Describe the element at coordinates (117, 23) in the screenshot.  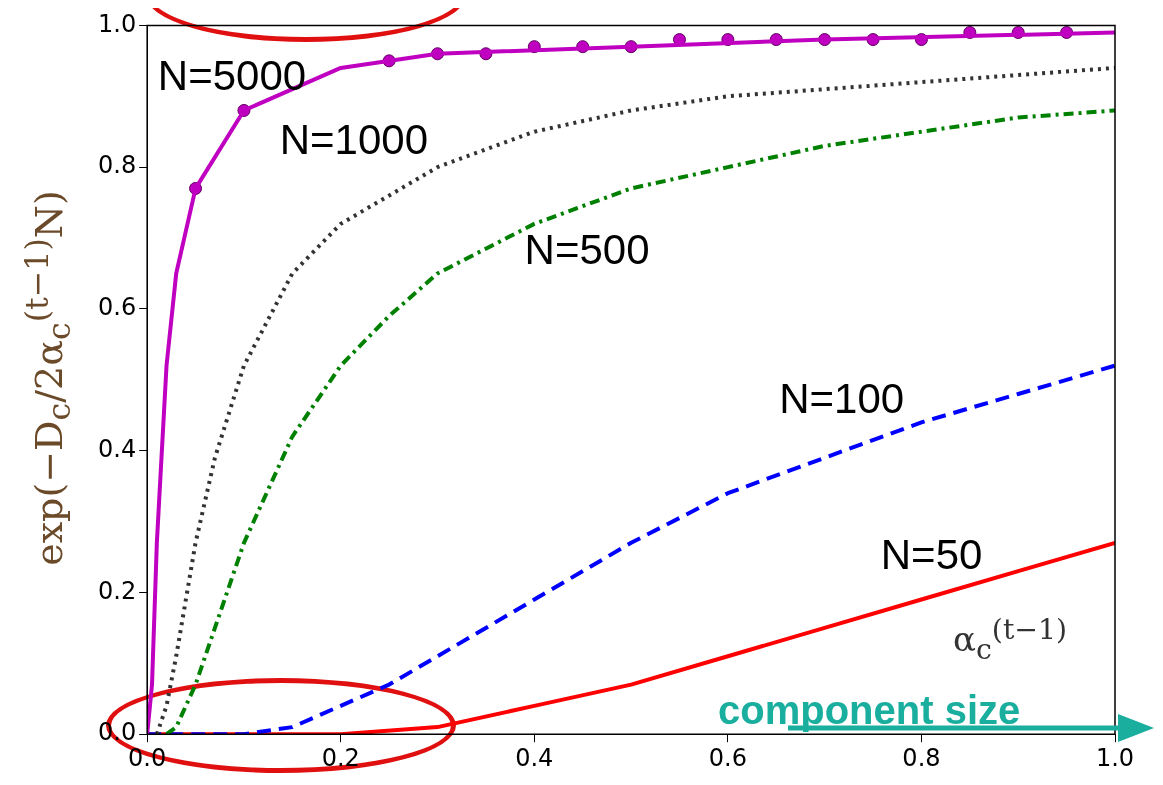
I see `y-tick-label: 1.0` at that location.